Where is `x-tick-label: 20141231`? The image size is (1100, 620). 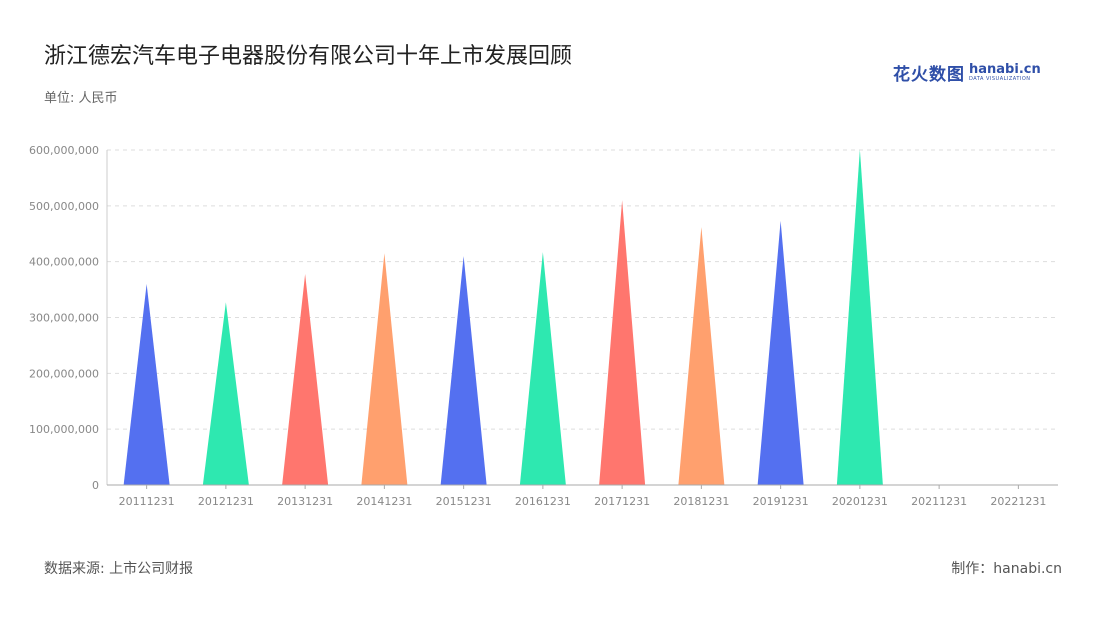 x-tick-label: 20141231 is located at coordinates (384, 501).